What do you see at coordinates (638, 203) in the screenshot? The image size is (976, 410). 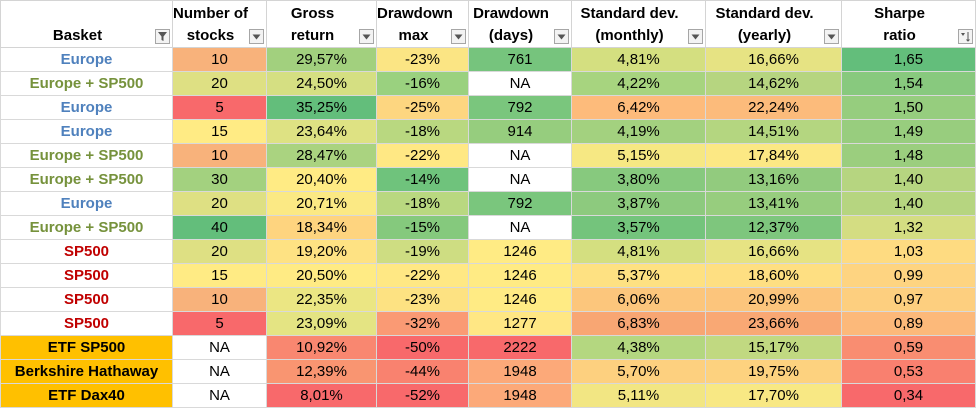 I see `sdm-cell: 3,87%` at bounding box center [638, 203].